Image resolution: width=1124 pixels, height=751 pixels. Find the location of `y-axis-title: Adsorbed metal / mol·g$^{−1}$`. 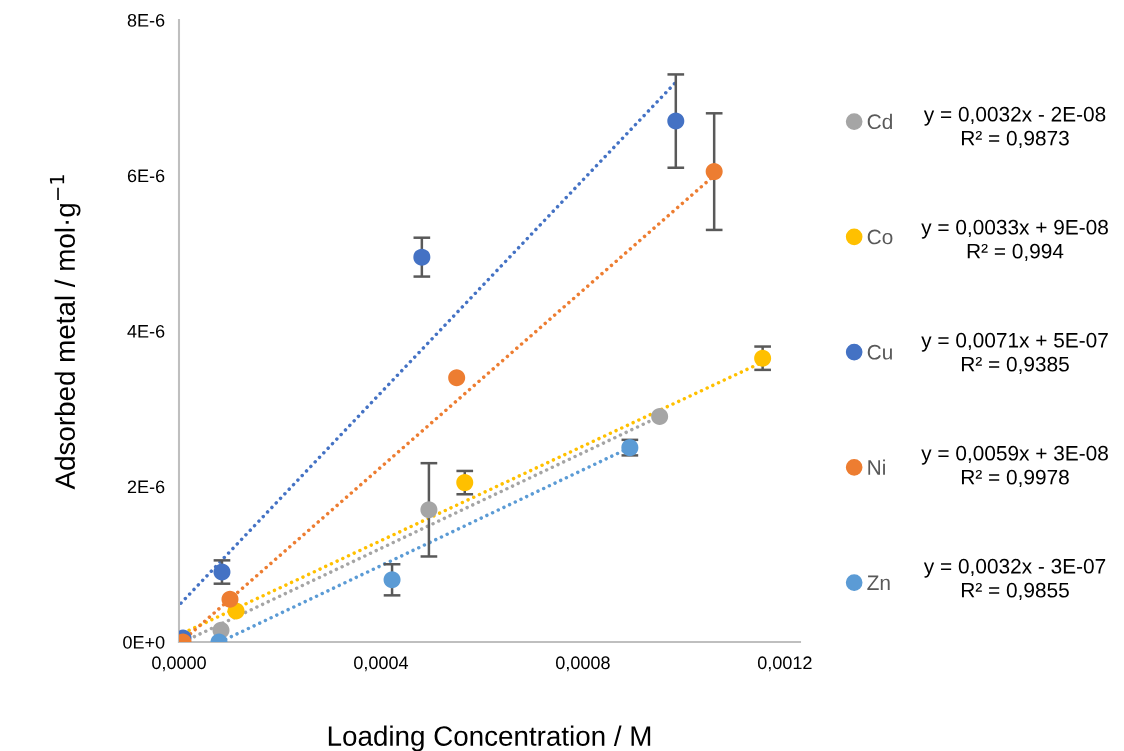

y-axis-title: Adsorbed metal / mol·g$^{−1}$ is located at coordinates (65, 332).